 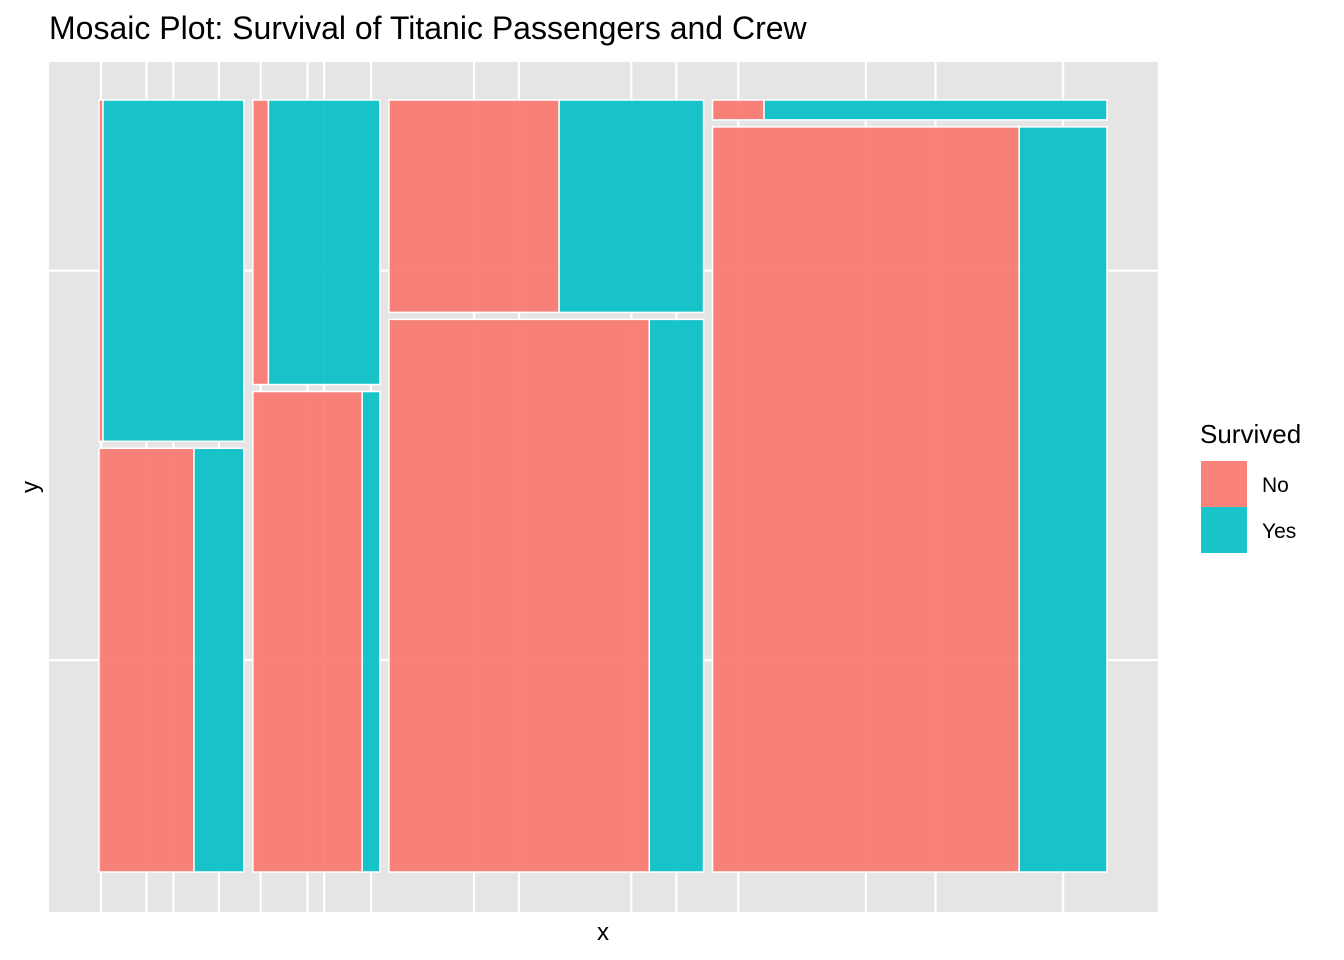 I want to click on y-axis-label: y, so click(x=30, y=487).